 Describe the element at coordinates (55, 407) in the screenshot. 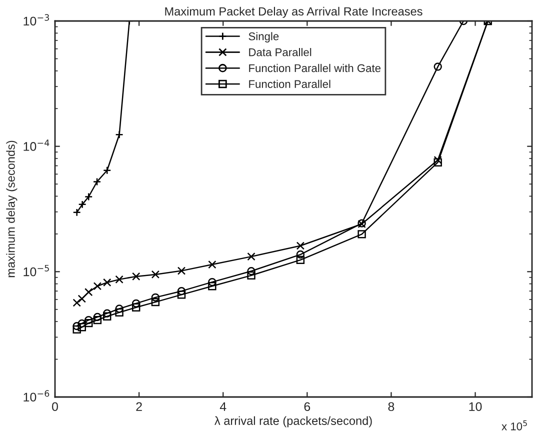

I see `x-tick-label: 0` at that location.